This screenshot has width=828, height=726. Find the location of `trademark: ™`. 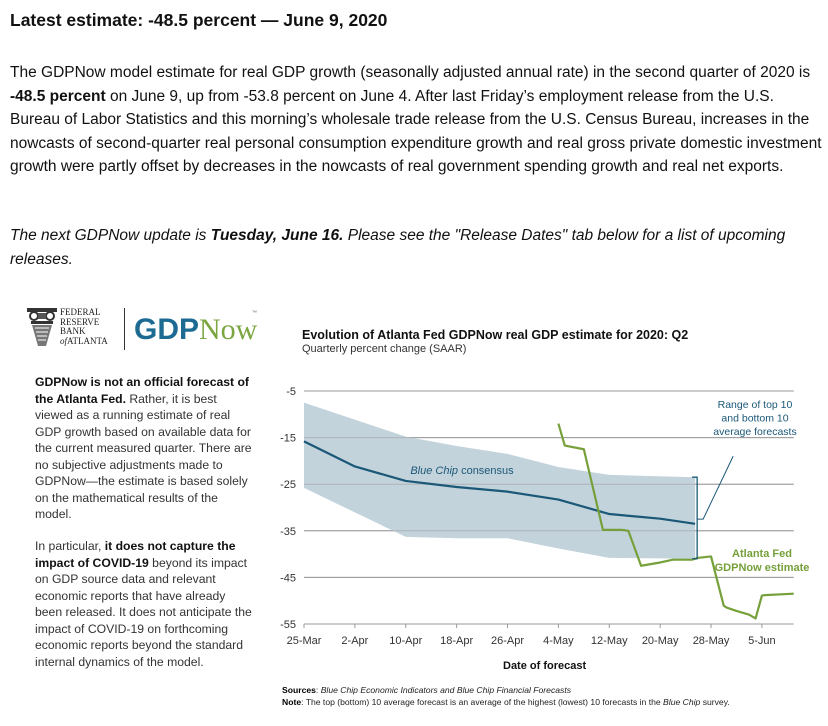

trademark: ™ is located at coordinates (254, 313).